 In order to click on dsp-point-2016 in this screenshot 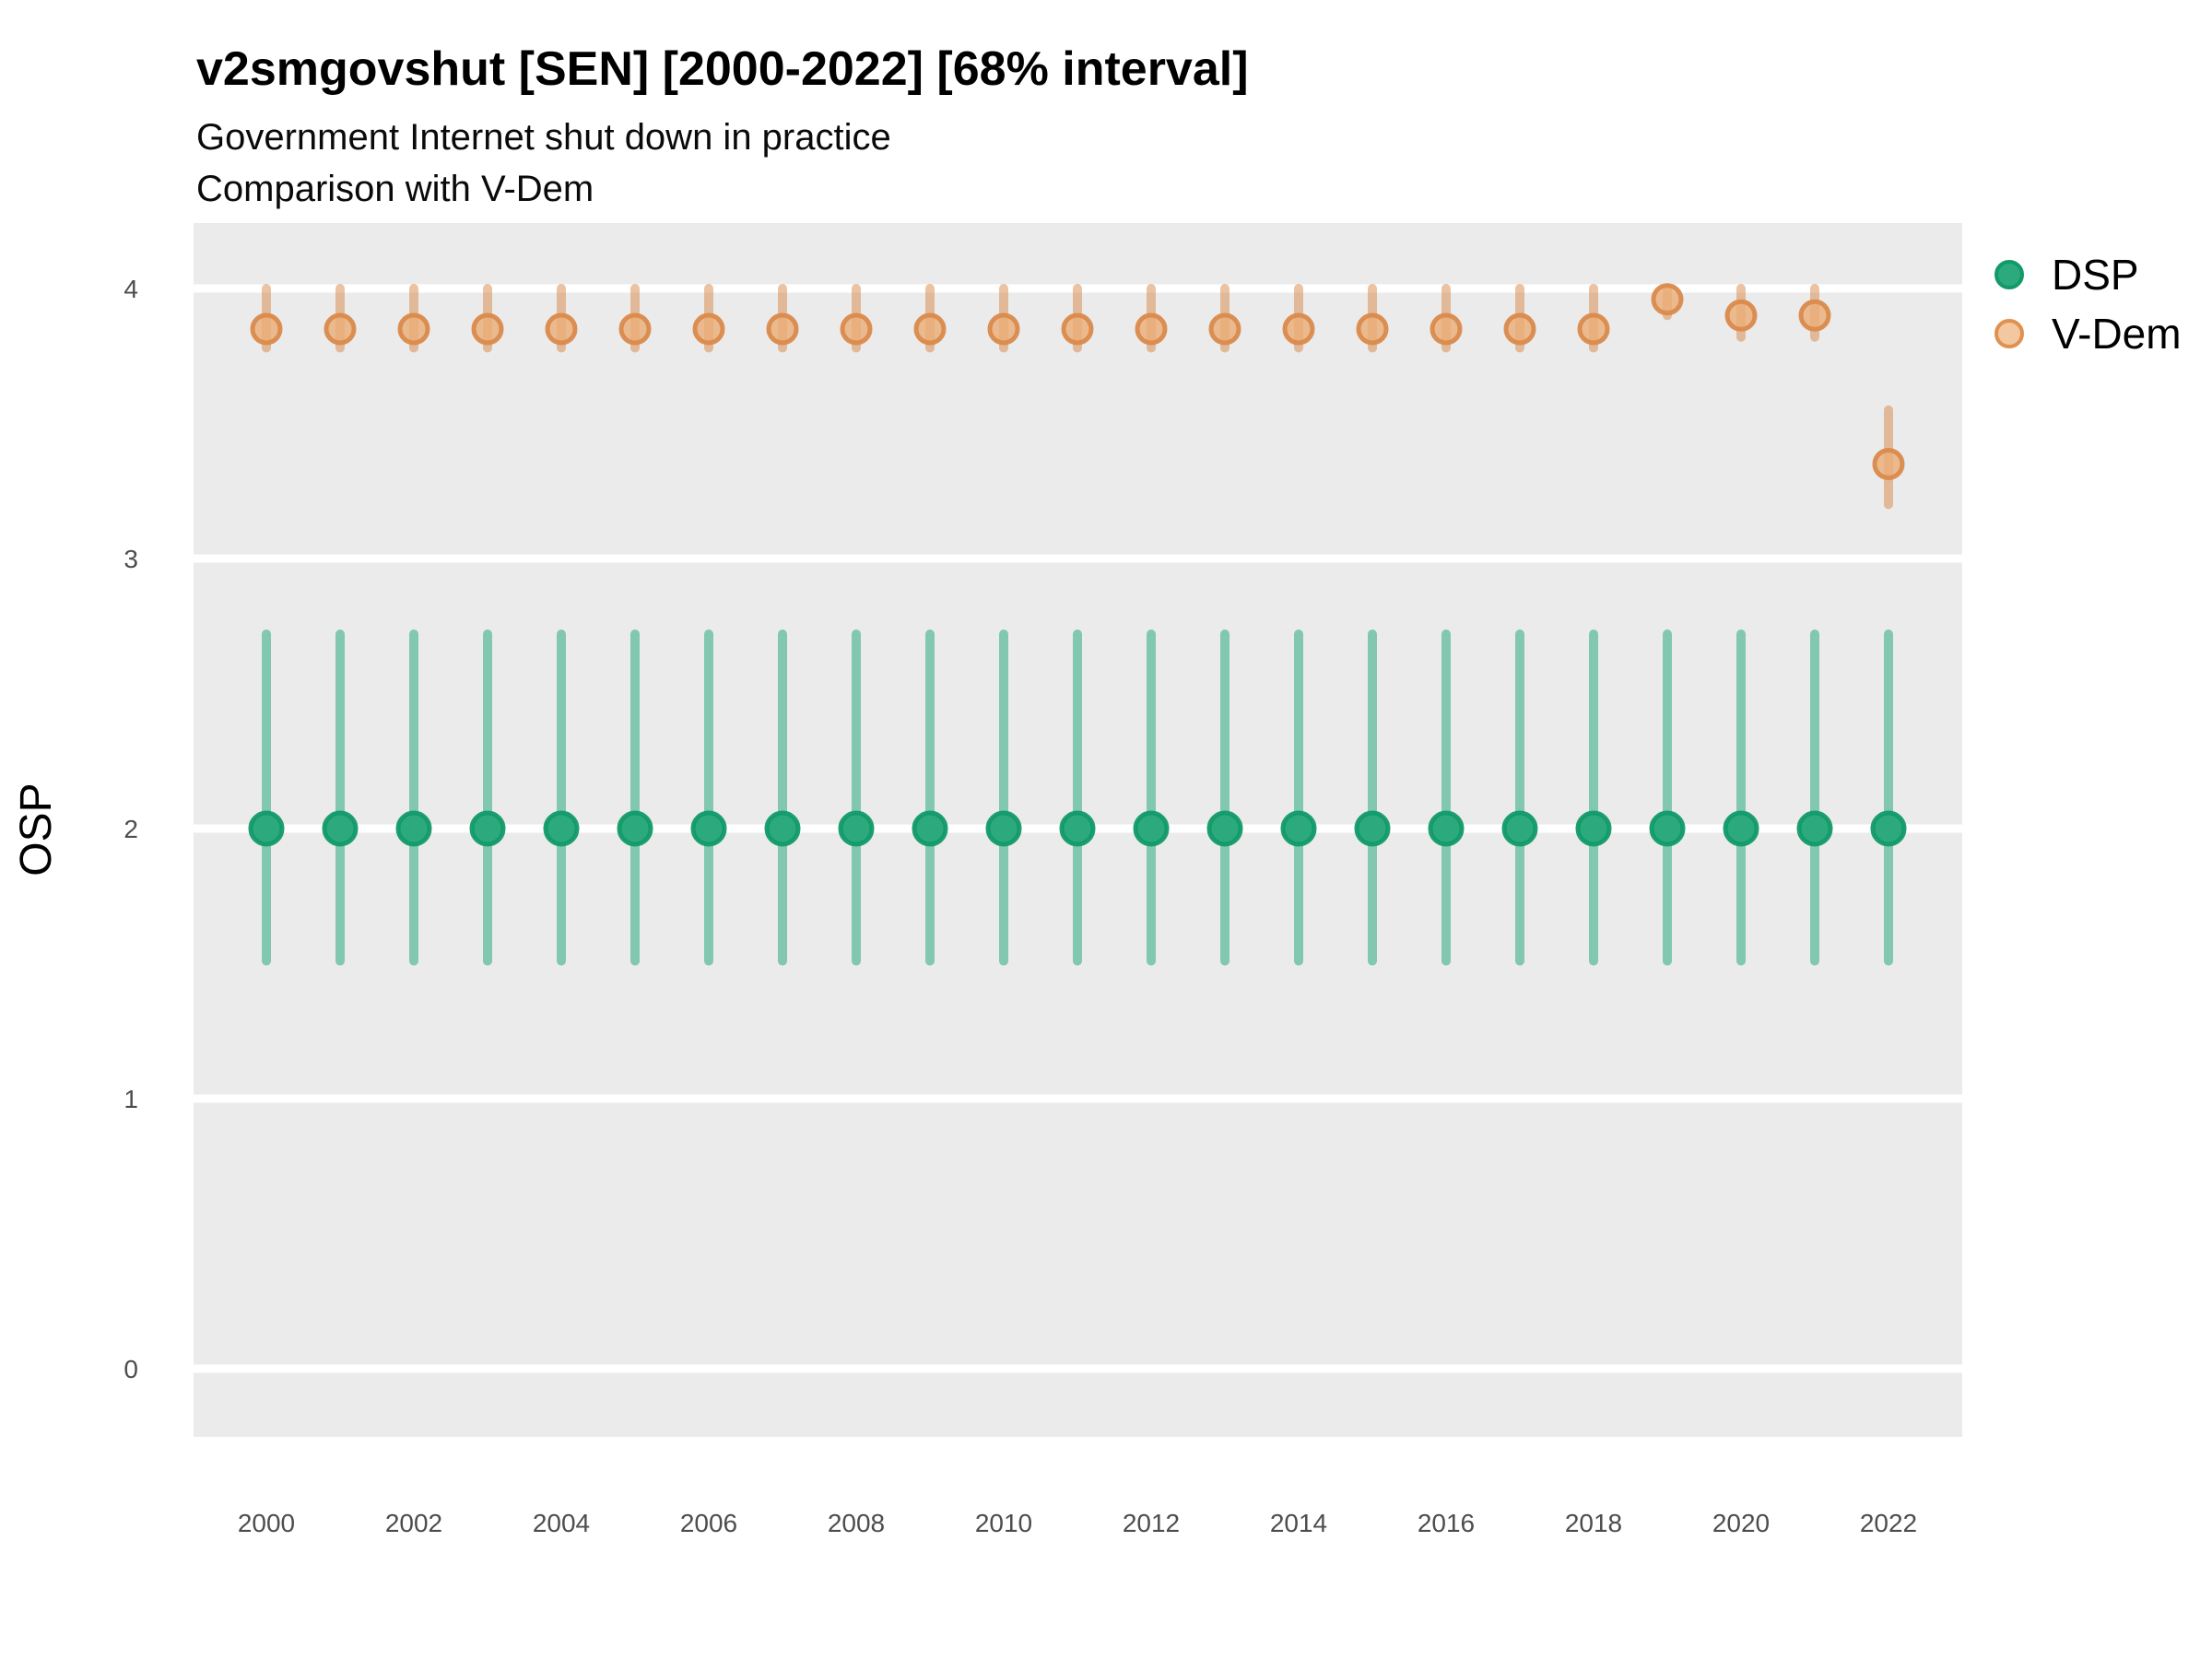, I will do `click(1446, 828)`.